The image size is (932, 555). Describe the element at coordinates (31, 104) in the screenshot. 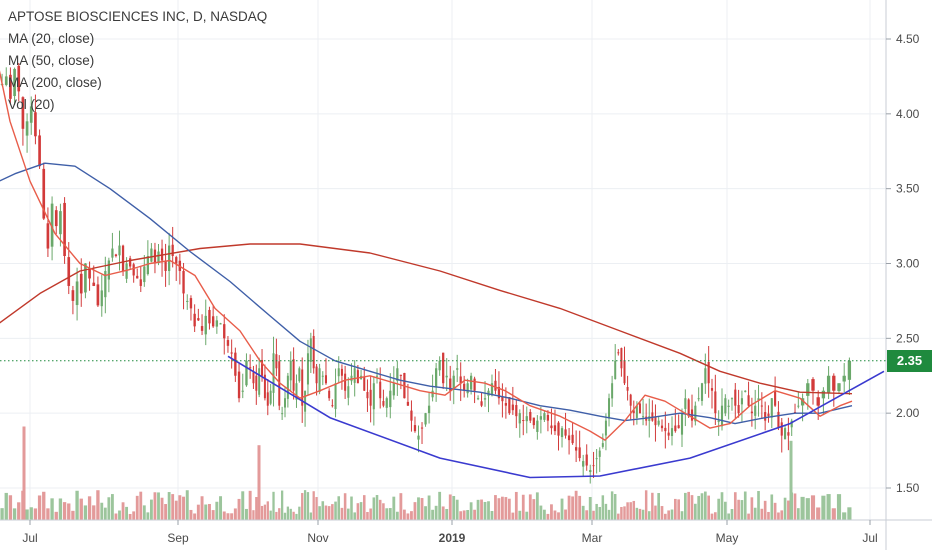

I see `indicator-volume: Vol (20)` at that location.